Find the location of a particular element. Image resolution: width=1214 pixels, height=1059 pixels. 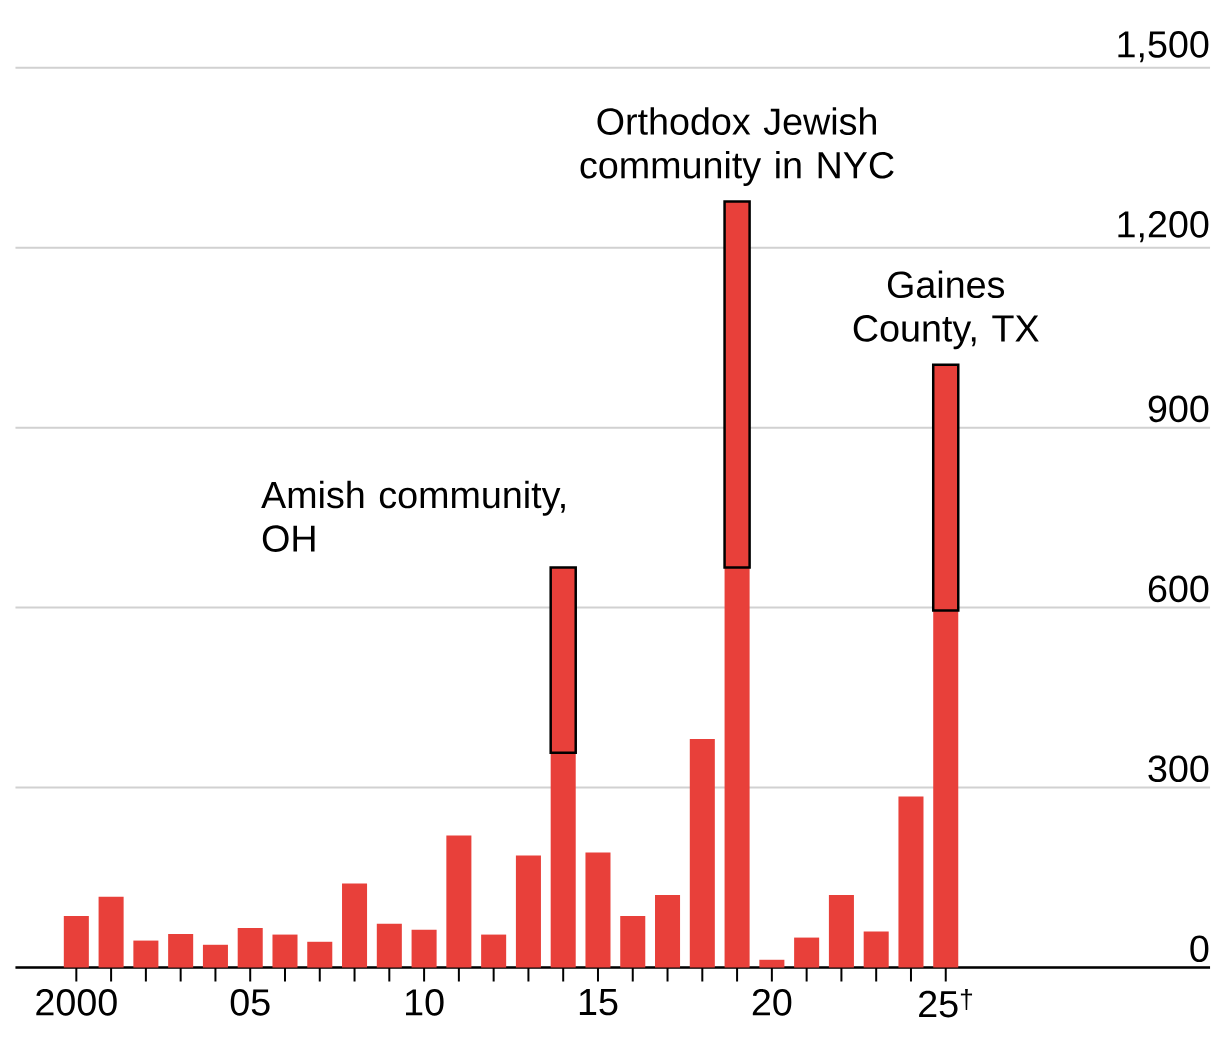

x-tick-label: 10 is located at coordinates (425, 1002).